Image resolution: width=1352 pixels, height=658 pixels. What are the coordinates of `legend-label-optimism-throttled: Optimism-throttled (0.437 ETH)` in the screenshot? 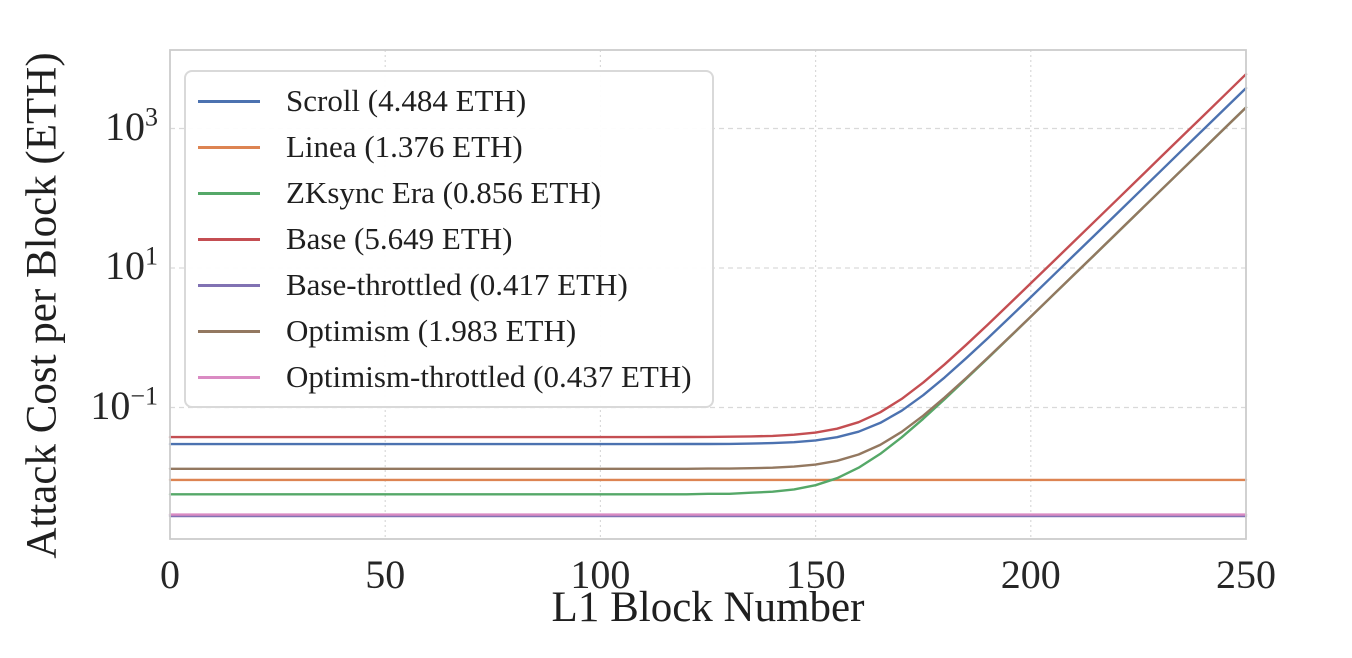 It's located at (489, 376).